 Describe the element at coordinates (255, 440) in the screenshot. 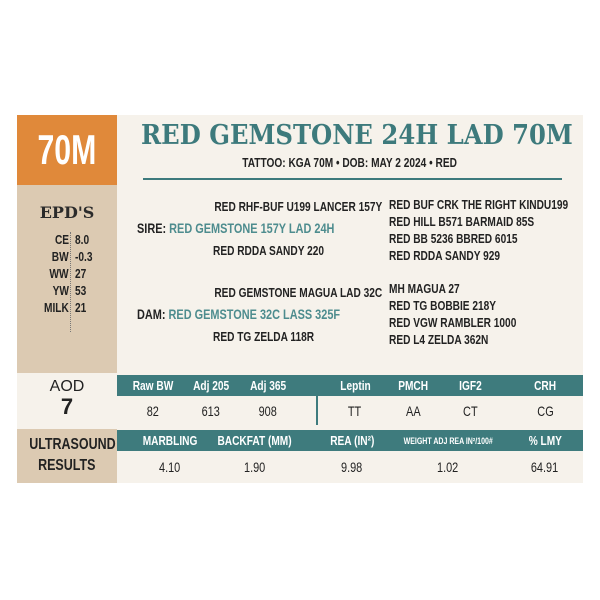

I see `ultrasound-header: BACKFAT (MM)` at that location.